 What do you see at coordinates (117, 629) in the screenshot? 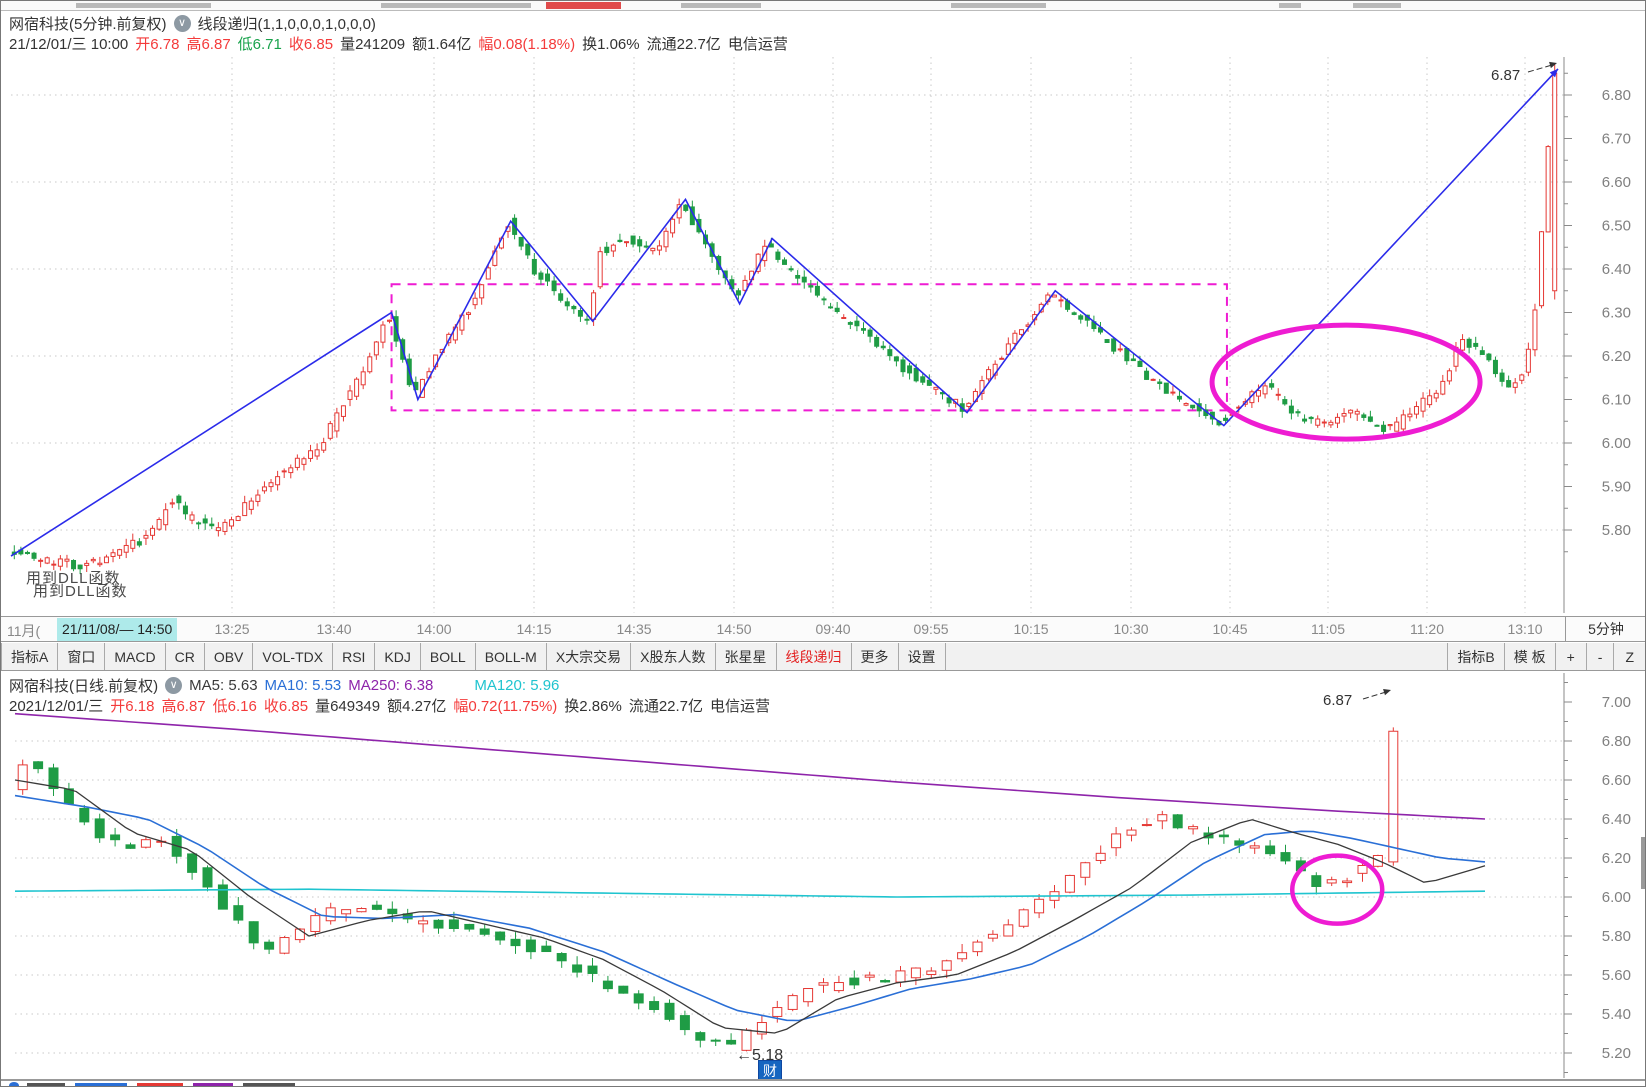
I see `time-axis-selected-range: 21/11/08/— 14:50` at bounding box center [117, 629].